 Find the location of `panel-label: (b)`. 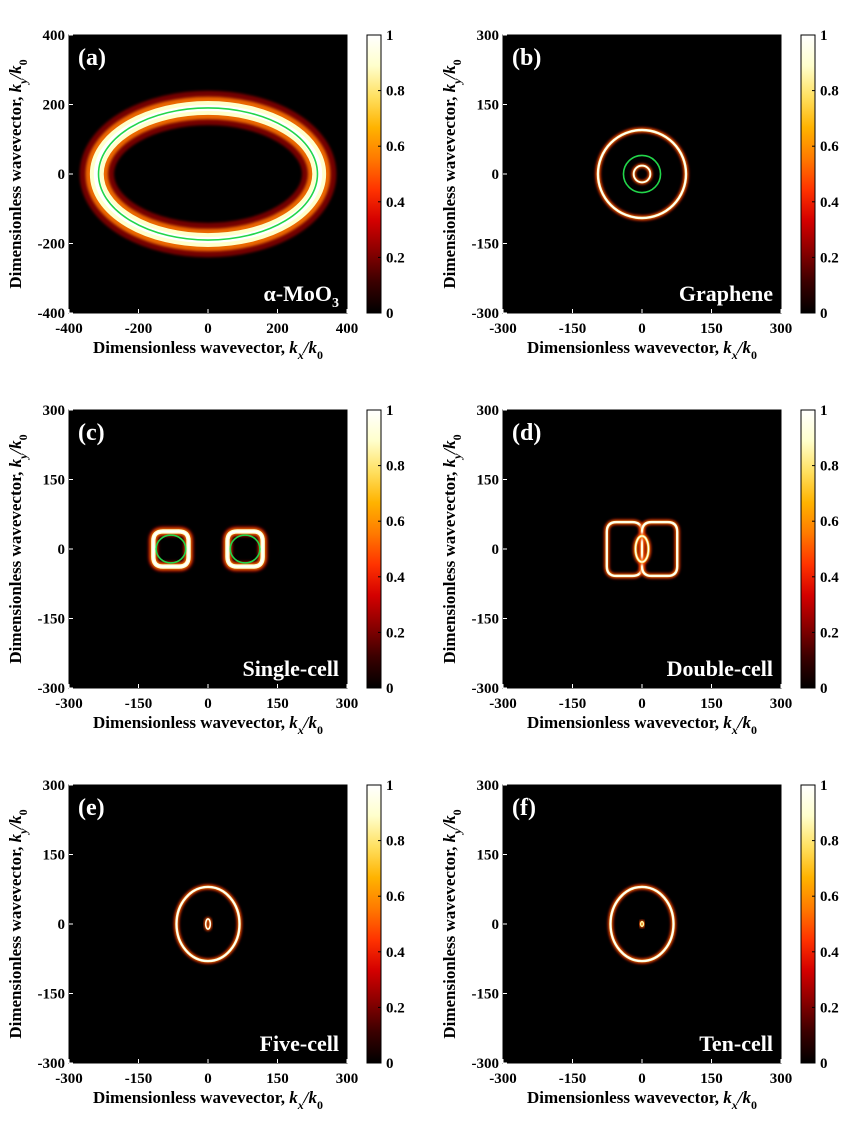

panel-label: (b) is located at coordinates (526, 58).